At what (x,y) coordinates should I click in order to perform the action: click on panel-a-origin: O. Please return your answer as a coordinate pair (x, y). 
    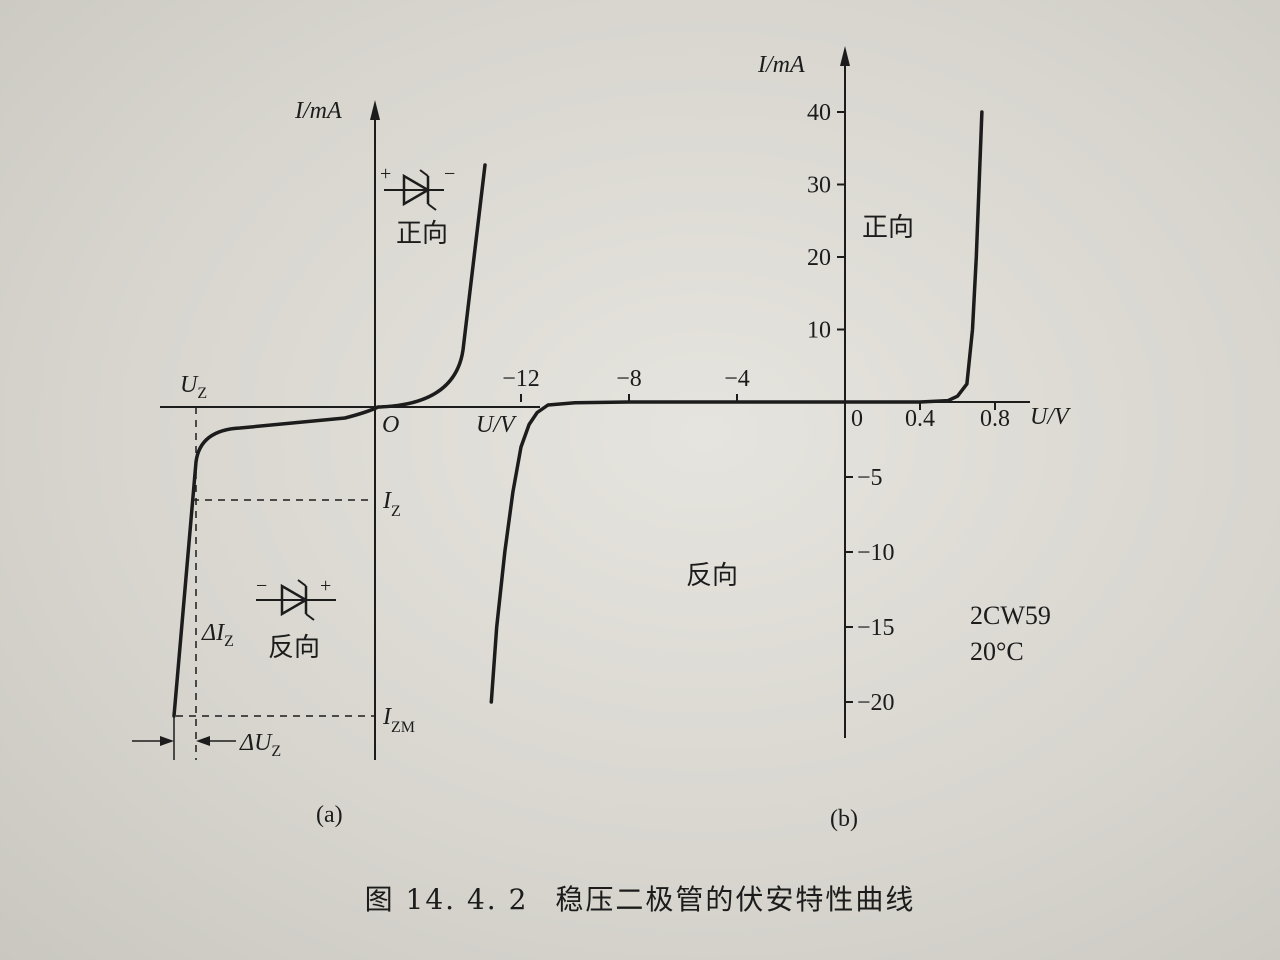
    Looking at the image, I should click on (390, 425).